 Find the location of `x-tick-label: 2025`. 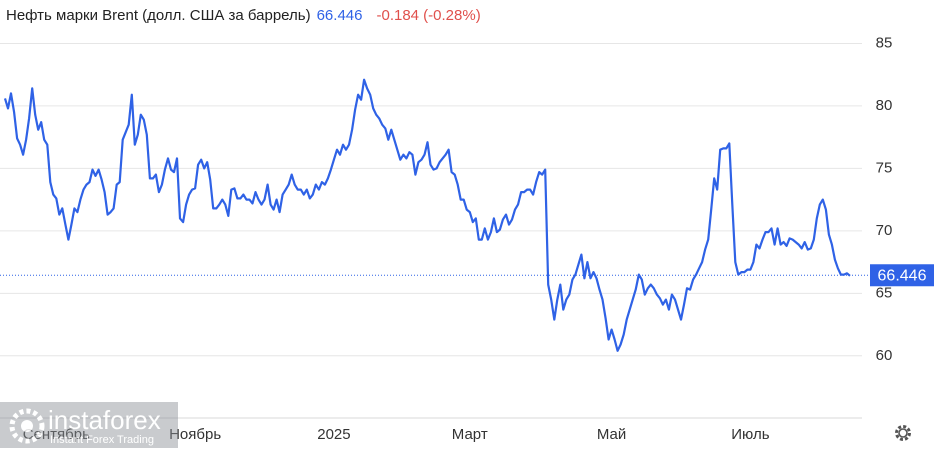

x-tick-label: 2025 is located at coordinates (333, 434).